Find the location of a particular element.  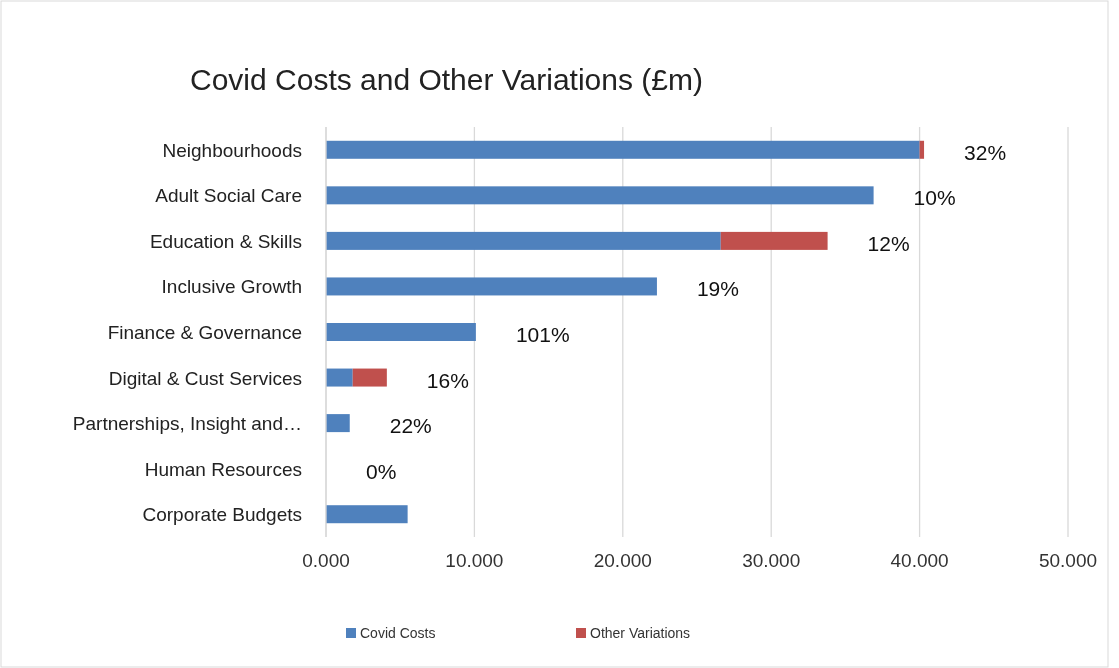

y-tick-label: Neighbourhoods is located at coordinates (232, 150).